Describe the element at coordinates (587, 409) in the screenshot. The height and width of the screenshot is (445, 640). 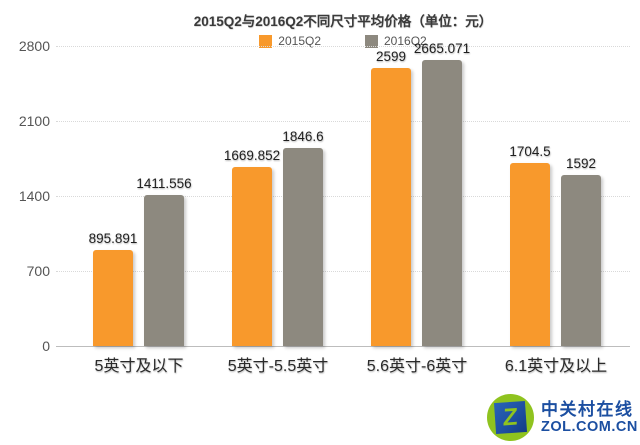
I see `zol-logo-text-cn: 中关村在线` at that location.